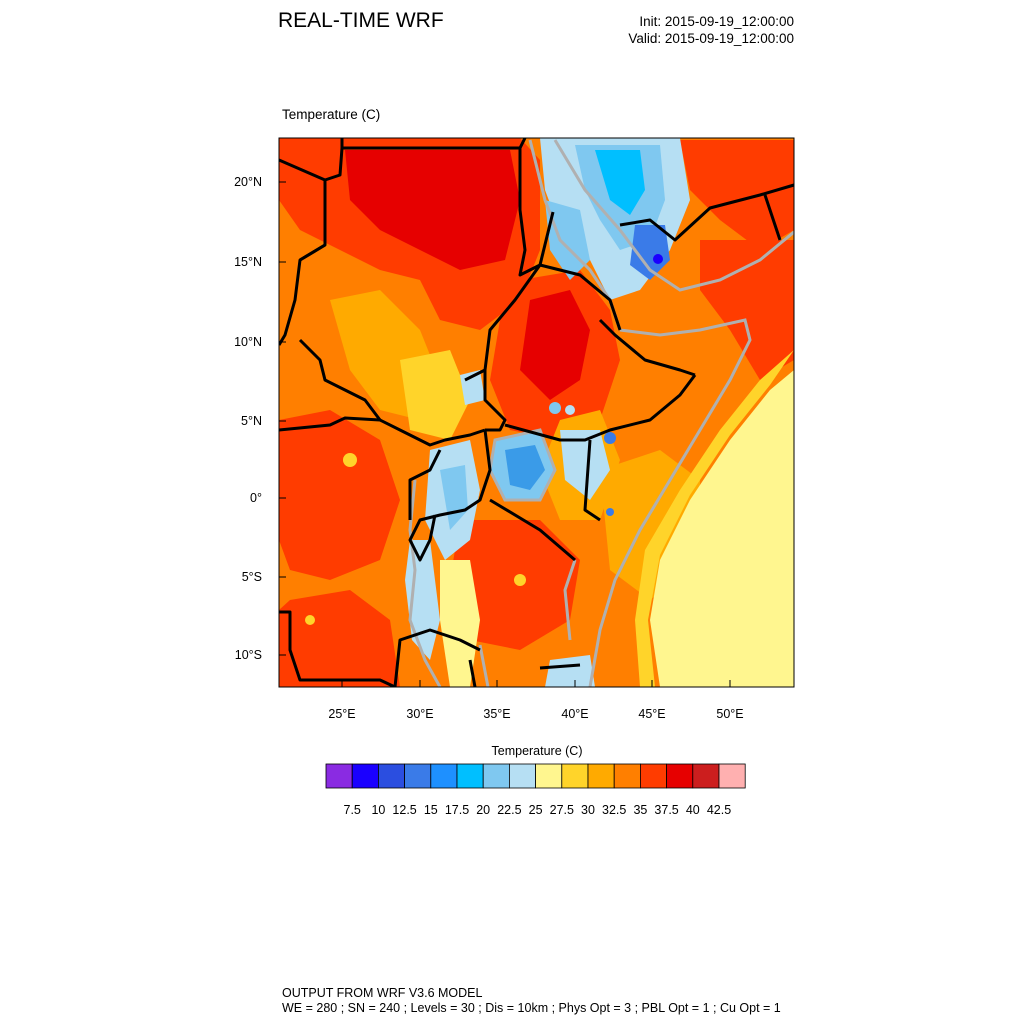 This screenshot has width=1024, height=1024. I want to click on colorbar-level-label: 15, so click(431, 810).